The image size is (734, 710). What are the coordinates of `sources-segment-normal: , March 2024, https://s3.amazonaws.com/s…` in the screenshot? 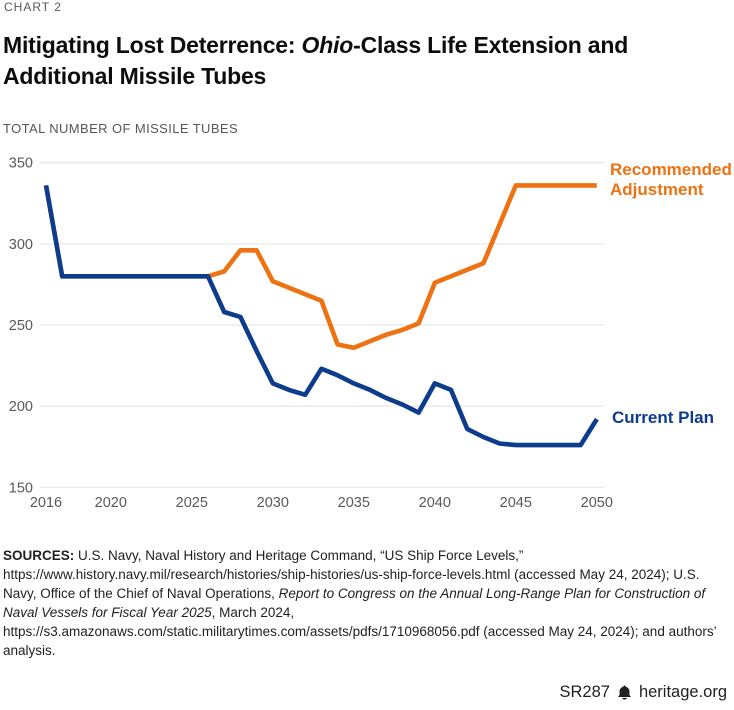 It's located at (360, 631).